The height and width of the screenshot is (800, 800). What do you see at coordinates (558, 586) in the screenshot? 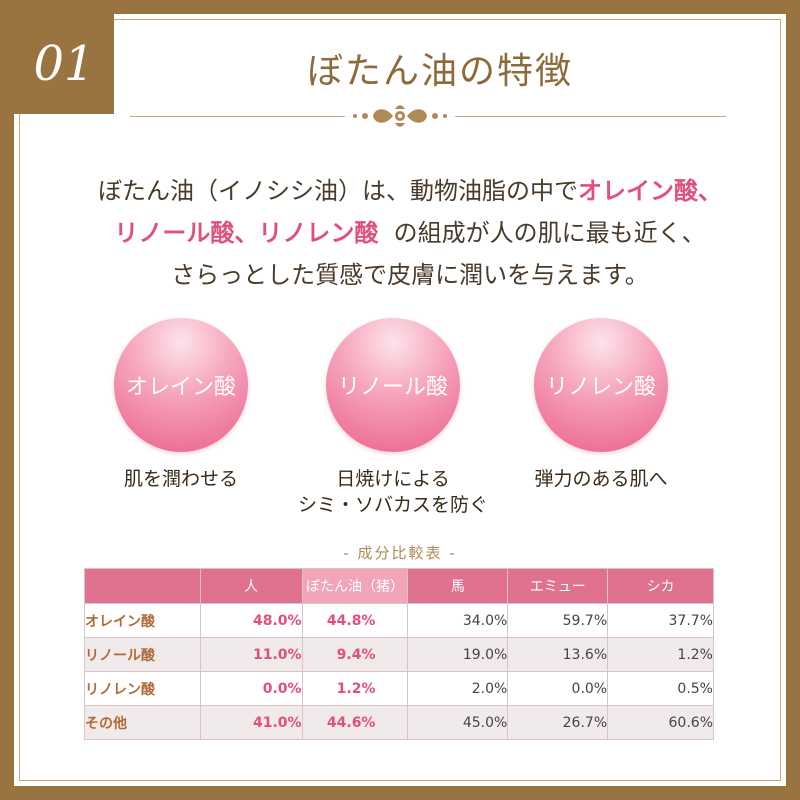
I see `header-emu: エミュー` at bounding box center [558, 586].